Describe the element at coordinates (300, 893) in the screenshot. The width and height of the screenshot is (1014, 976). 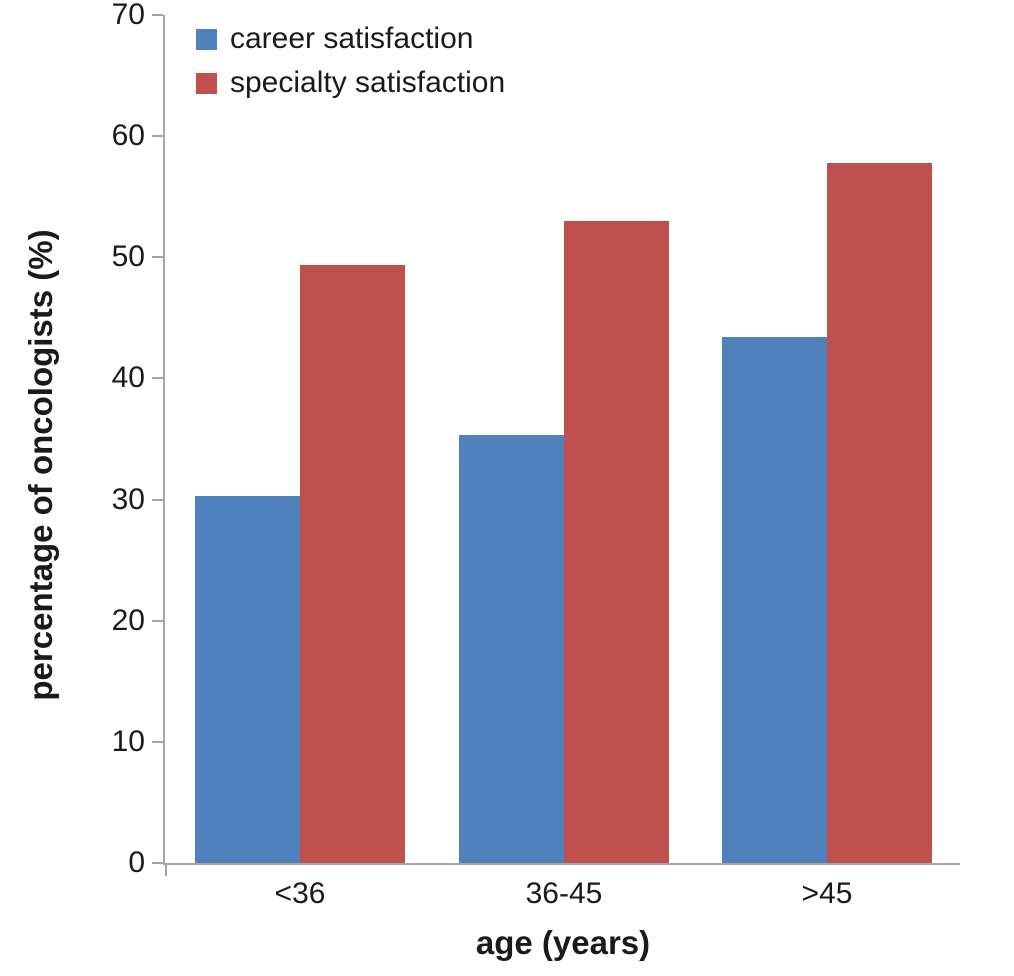
I see `x-tick-label-1: <36` at that location.